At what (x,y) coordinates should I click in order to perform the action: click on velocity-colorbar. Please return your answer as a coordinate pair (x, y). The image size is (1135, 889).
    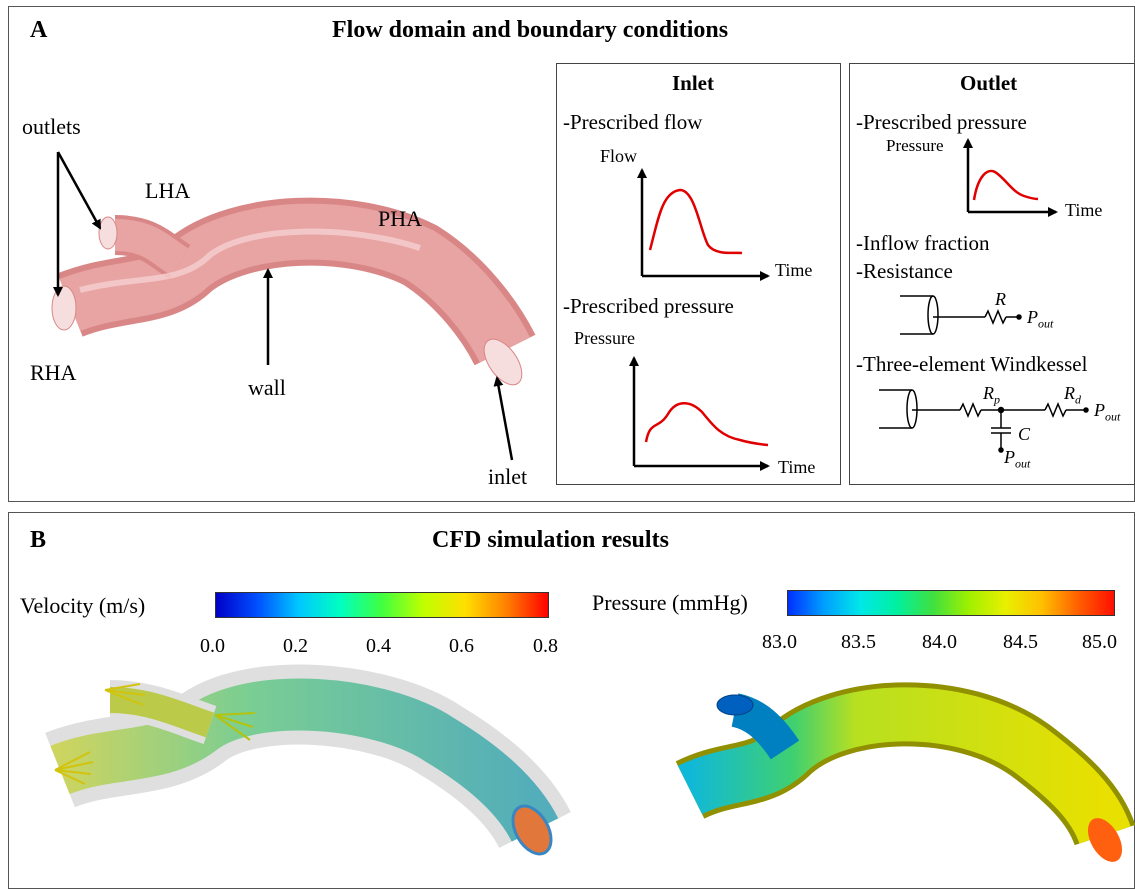
    Looking at the image, I should click on (382, 605).